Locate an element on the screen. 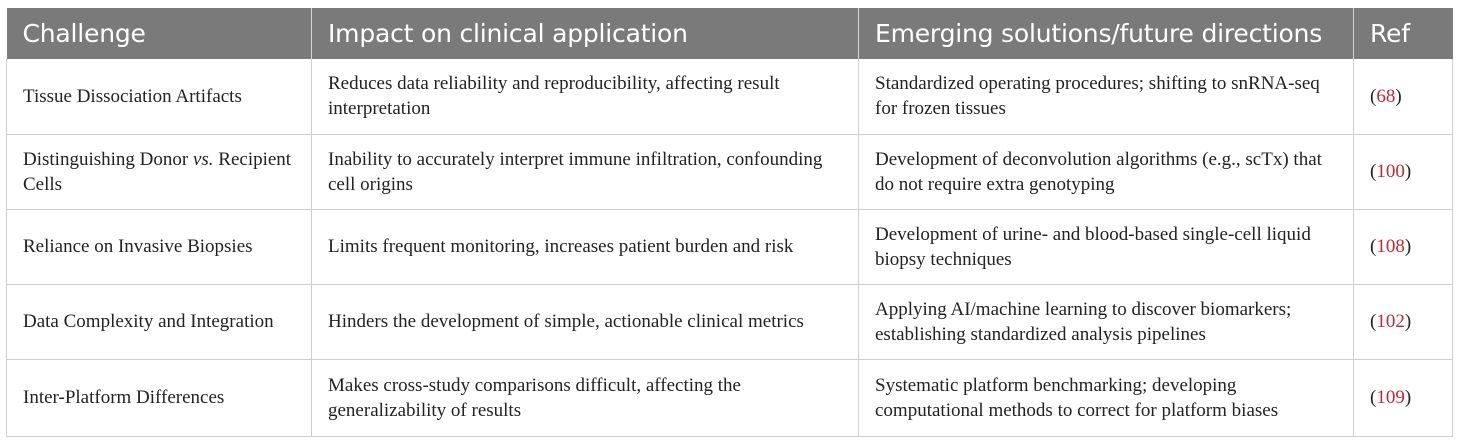  cell-challenge: Reliance on Invasive Biopsies is located at coordinates (159, 247).